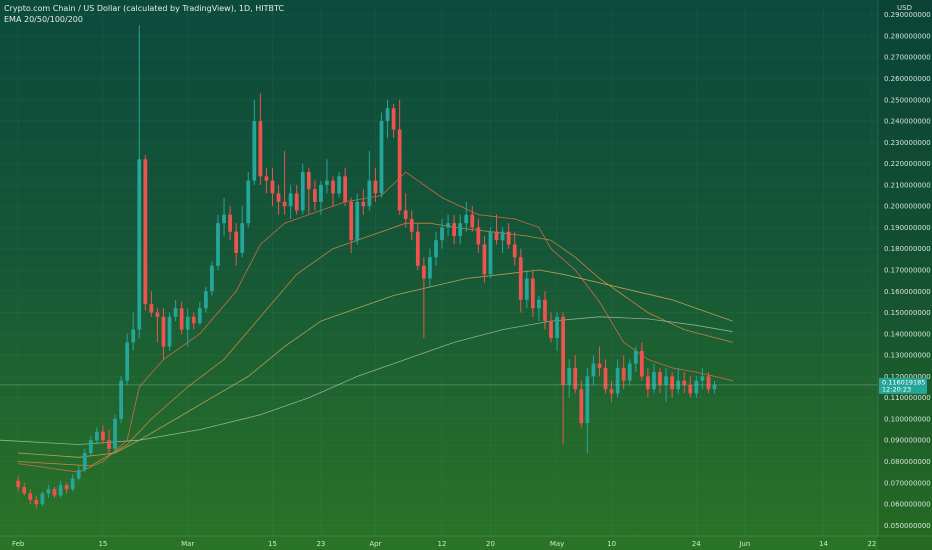 The image size is (932, 550). What do you see at coordinates (744, 544) in the screenshot?
I see `x-tick-label: Jun` at bounding box center [744, 544].